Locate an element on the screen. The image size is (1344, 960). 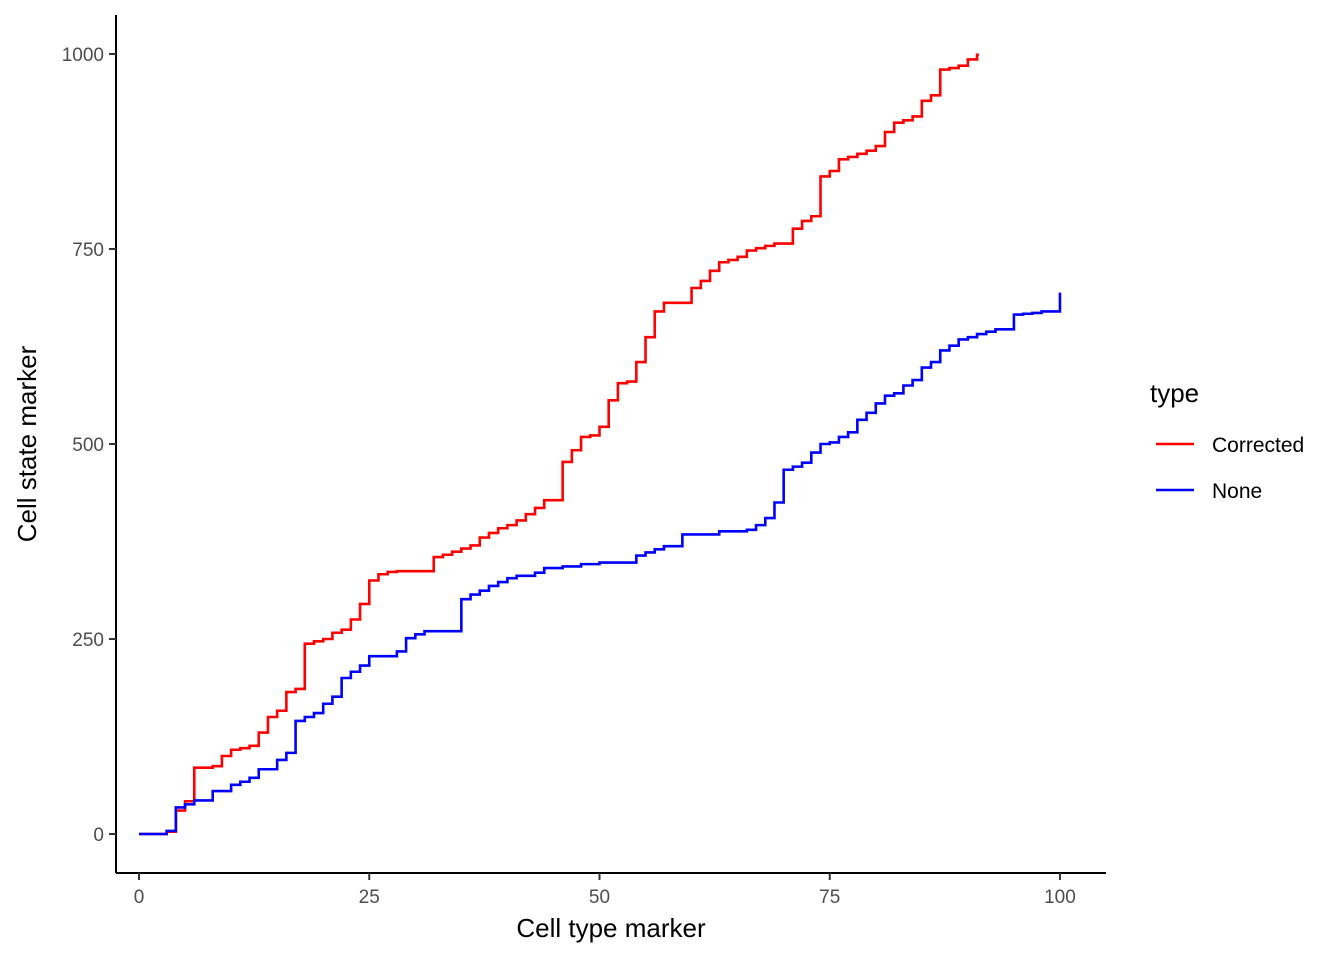
y-axis-title: Cell state marker is located at coordinates (27, 443).